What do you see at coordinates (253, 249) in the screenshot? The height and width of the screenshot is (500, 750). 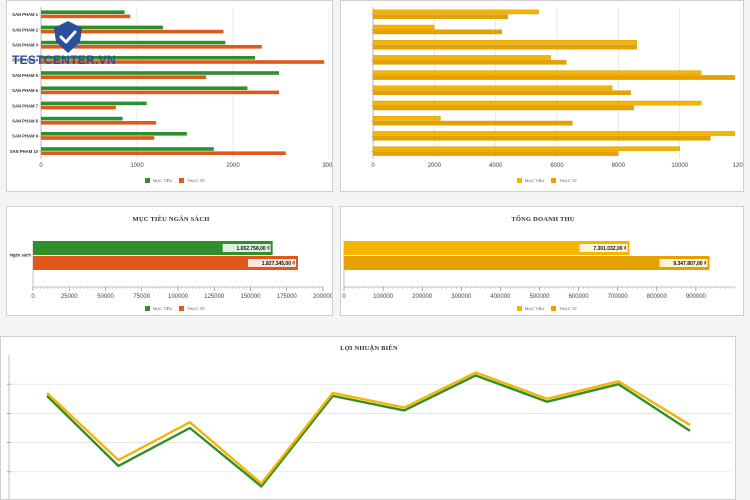 I see `data-label: 1.652.758,00 ₫` at bounding box center [253, 249].